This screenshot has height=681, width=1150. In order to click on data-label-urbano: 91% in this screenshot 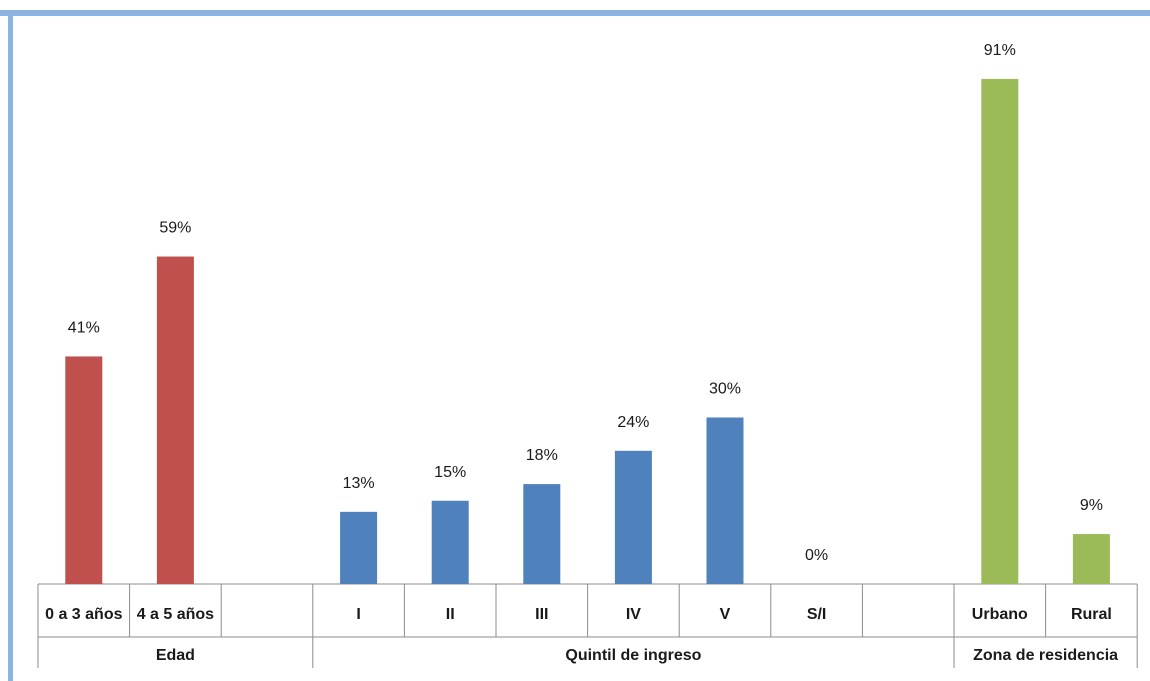, I will do `click(1000, 50)`.